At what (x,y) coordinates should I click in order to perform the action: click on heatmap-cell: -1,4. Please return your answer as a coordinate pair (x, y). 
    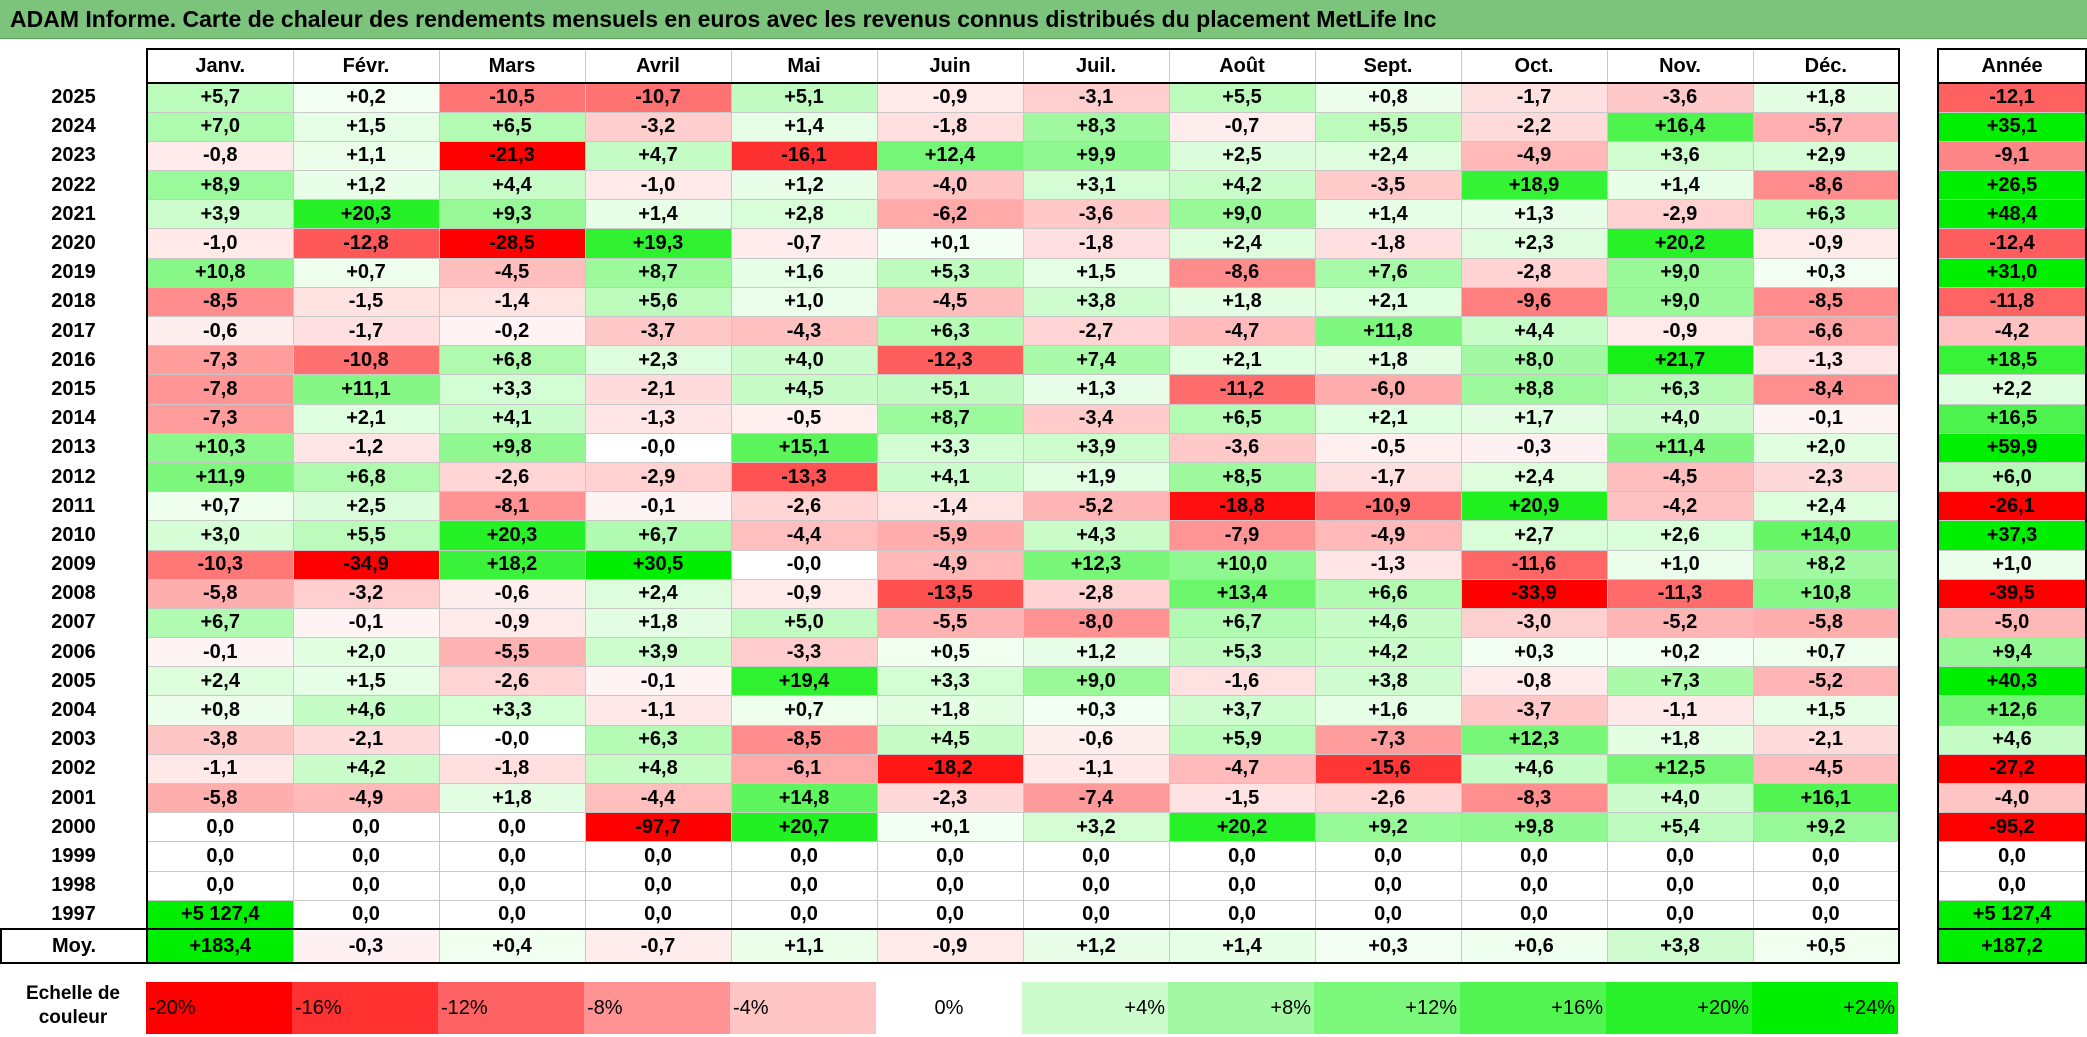
    Looking at the image, I should click on (950, 506).